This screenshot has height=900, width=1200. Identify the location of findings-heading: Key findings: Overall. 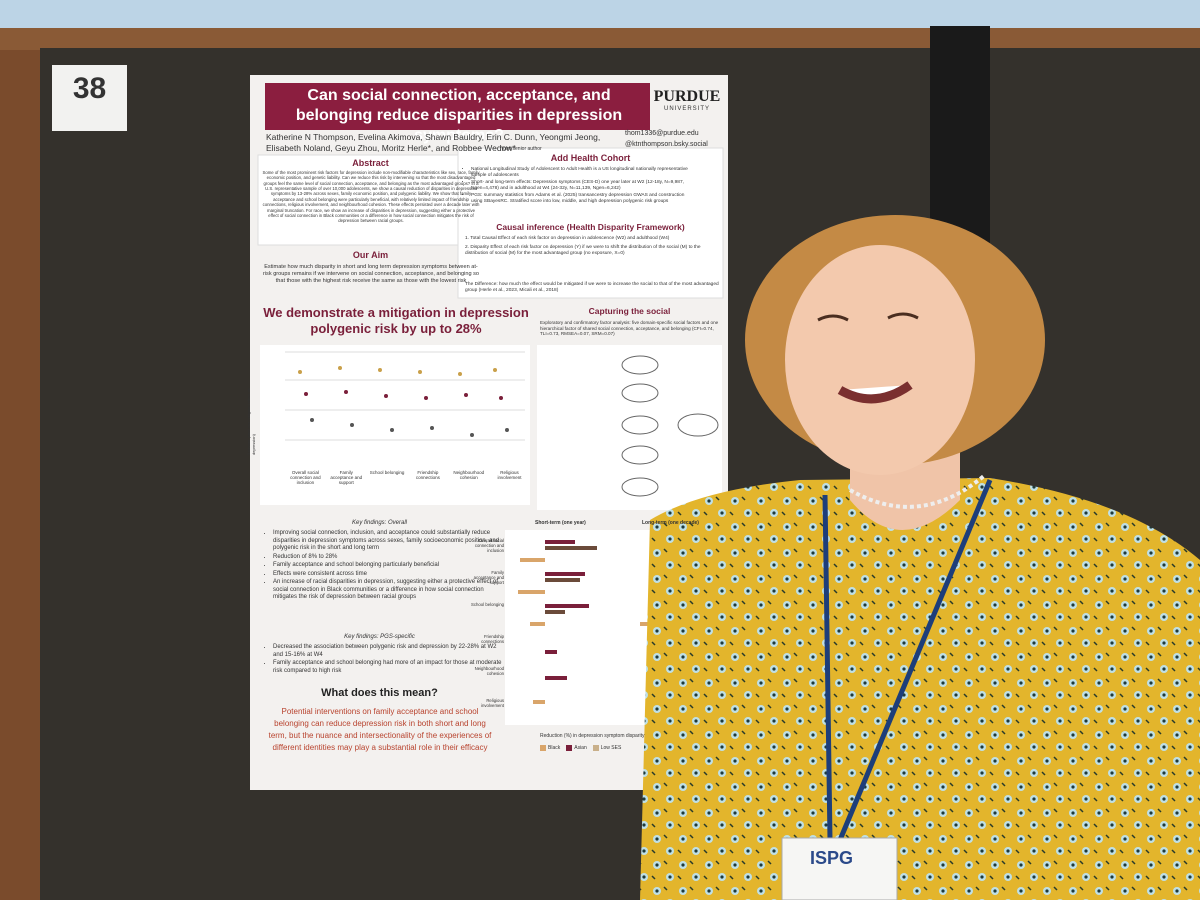
(379, 523).